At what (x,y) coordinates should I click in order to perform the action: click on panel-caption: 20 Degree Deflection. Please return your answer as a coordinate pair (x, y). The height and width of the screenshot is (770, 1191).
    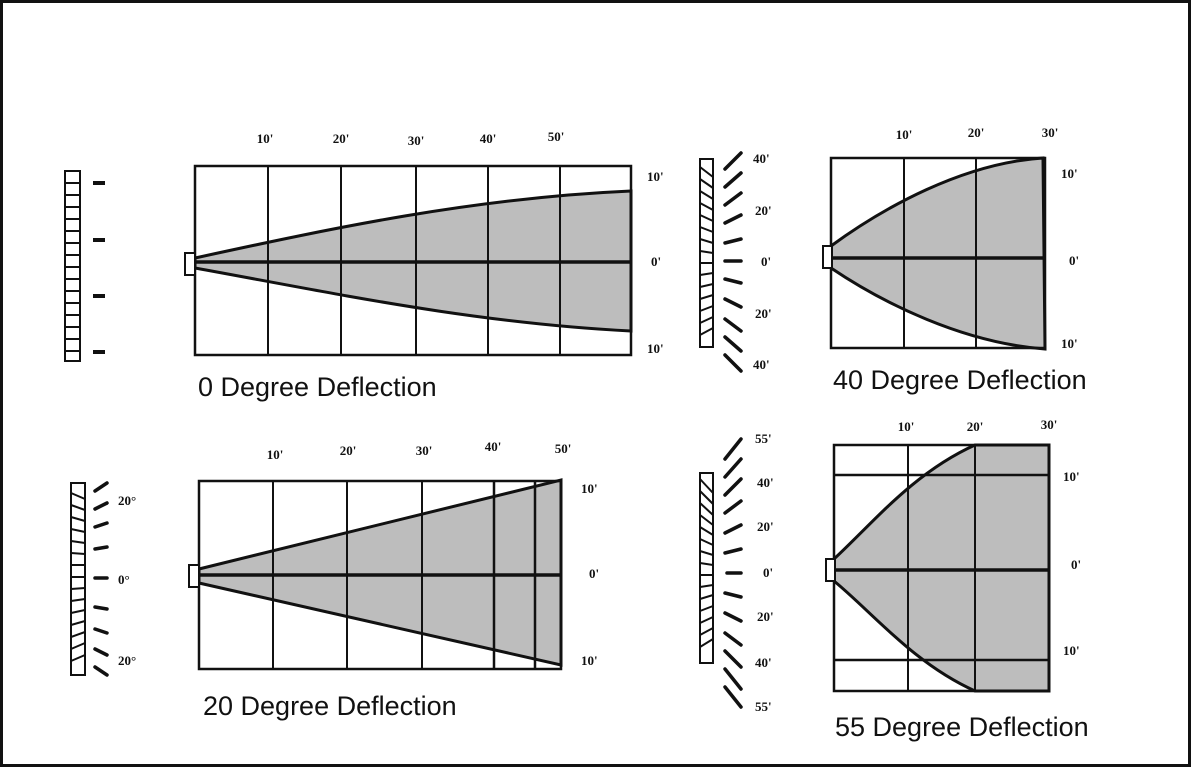
    Looking at the image, I should click on (330, 706).